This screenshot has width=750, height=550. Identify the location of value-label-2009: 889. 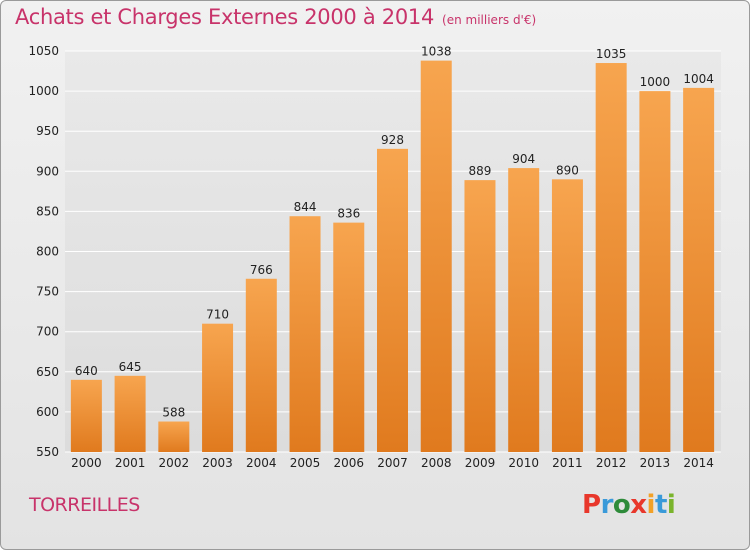
(480, 171).